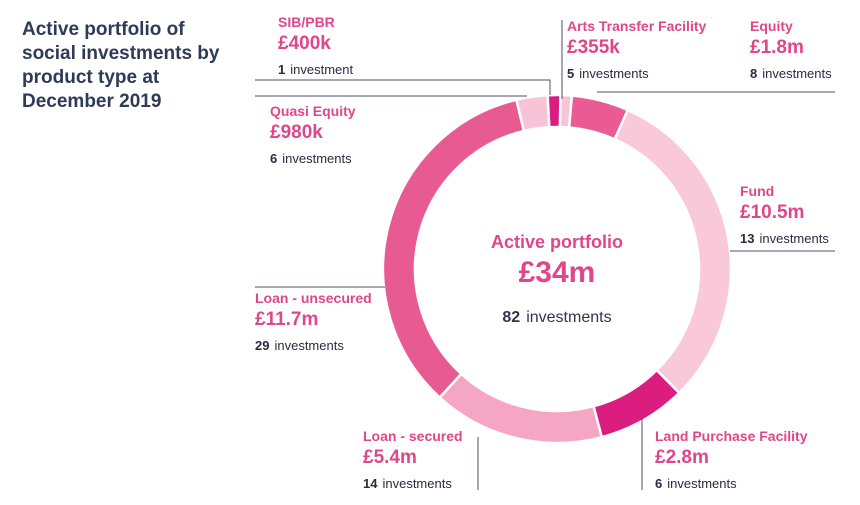 This screenshot has height=505, width=860. Describe the element at coordinates (757, 191) in the screenshot. I see `slice-label-name: Fund` at that location.